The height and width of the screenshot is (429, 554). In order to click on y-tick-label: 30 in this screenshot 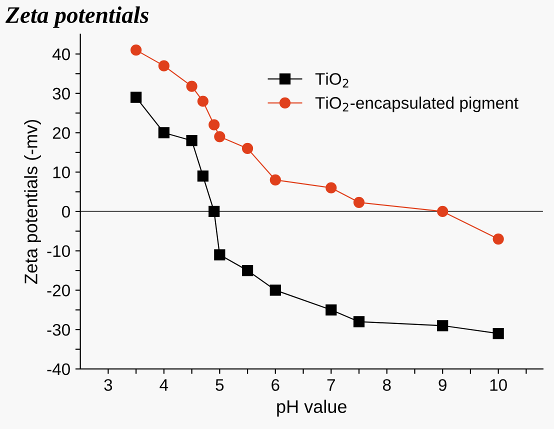, I will do `click(61, 94)`.